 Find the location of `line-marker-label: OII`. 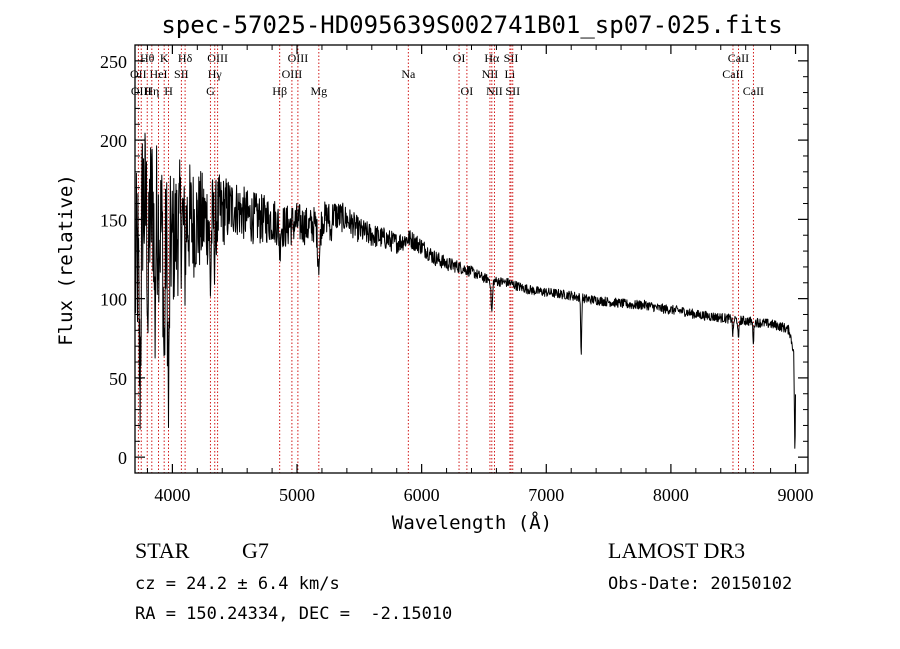

line-marker-label: OII is located at coordinates (138, 74).